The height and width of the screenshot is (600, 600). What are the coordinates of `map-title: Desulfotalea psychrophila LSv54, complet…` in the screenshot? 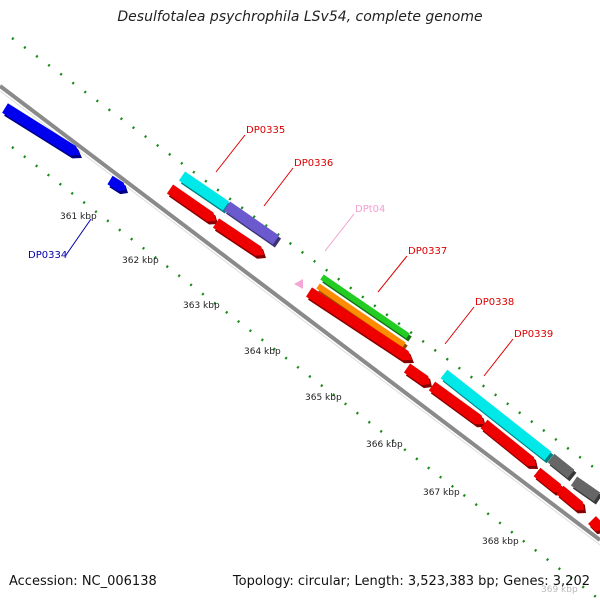 It's located at (300, 17).